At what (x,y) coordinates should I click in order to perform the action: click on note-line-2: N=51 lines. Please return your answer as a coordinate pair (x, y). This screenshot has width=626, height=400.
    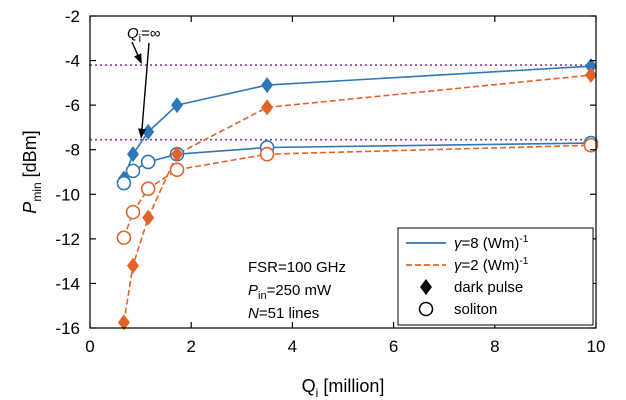
    Looking at the image, I should click on (283, 313).